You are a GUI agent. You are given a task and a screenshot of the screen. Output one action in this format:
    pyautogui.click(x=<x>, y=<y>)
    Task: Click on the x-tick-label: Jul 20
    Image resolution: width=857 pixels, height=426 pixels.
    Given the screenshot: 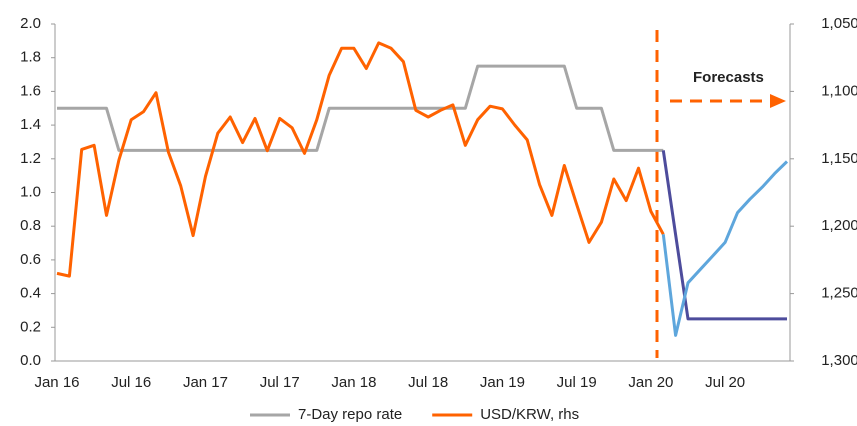 What is the action you would take?
    pyautogui.click(x=725, y=382)
    